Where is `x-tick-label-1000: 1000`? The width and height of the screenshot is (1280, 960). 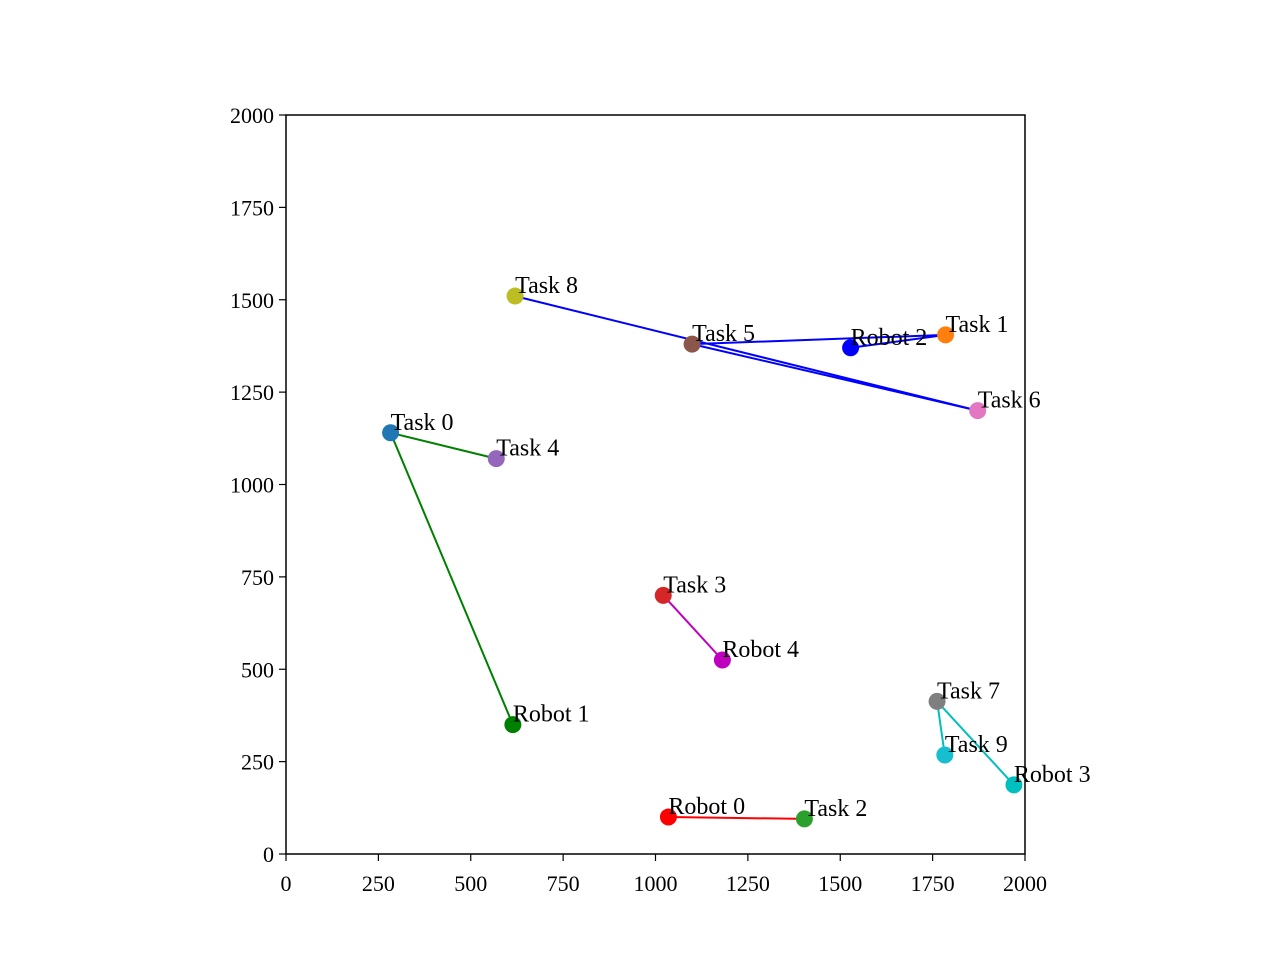 x-tick-label-1000: 1000 is located at coordinates (656, 883).